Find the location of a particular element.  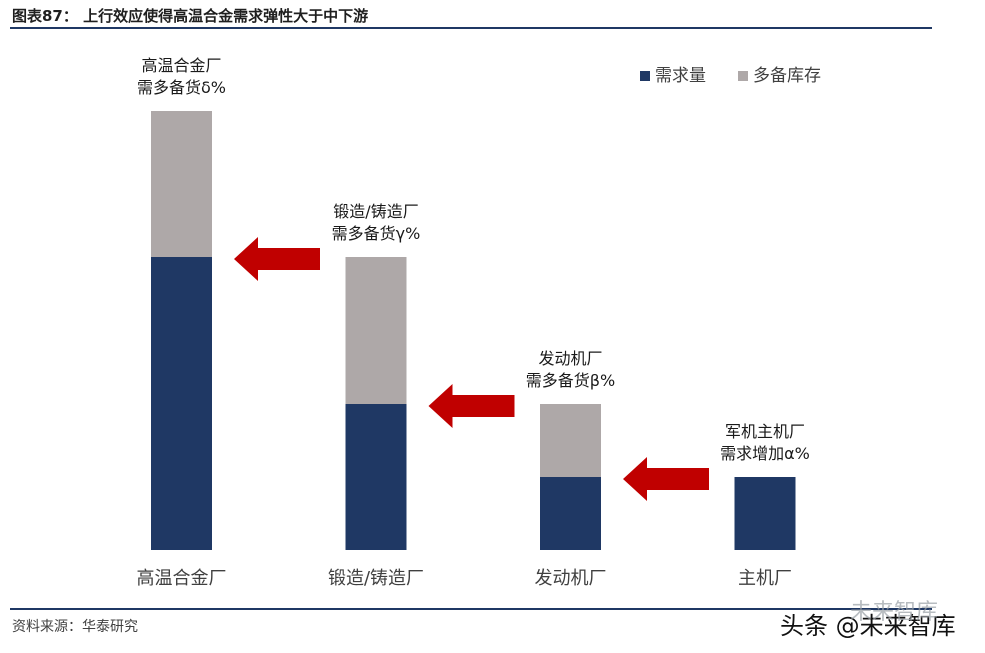

source-note: 资料来源：华泰研究 is located at coordinates (75, 627).